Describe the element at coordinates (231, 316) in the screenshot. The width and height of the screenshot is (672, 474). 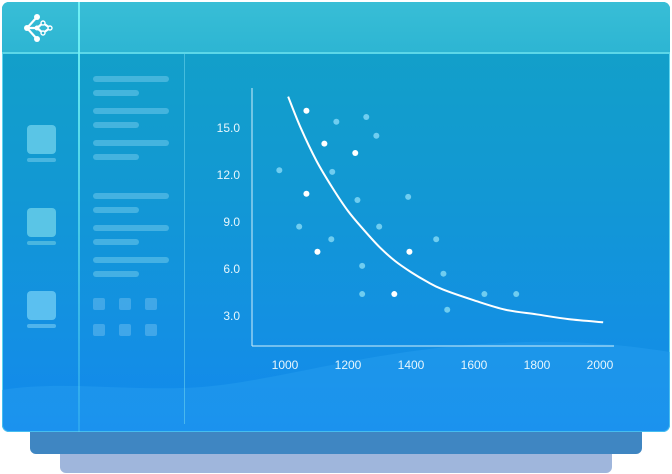
I see `y-tick-label: 3.0` at that location.